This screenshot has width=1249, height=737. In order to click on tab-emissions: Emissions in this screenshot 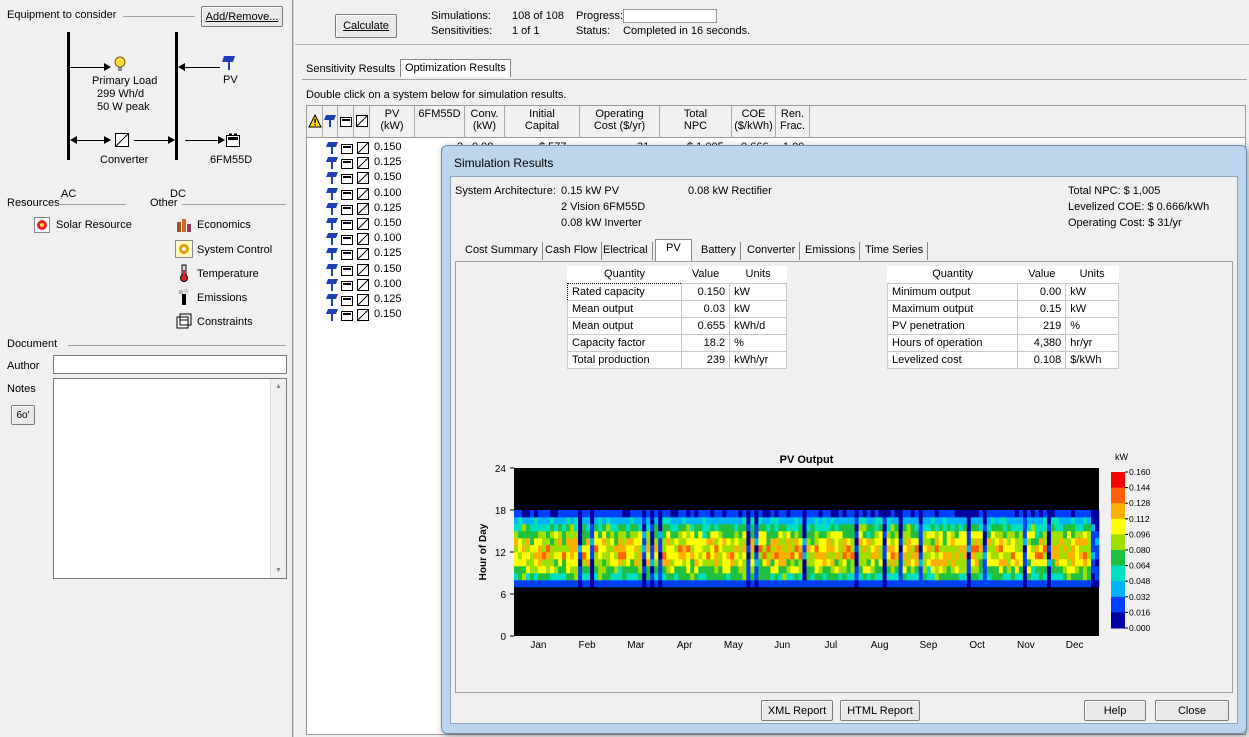, I will do `click(831, 251)`.